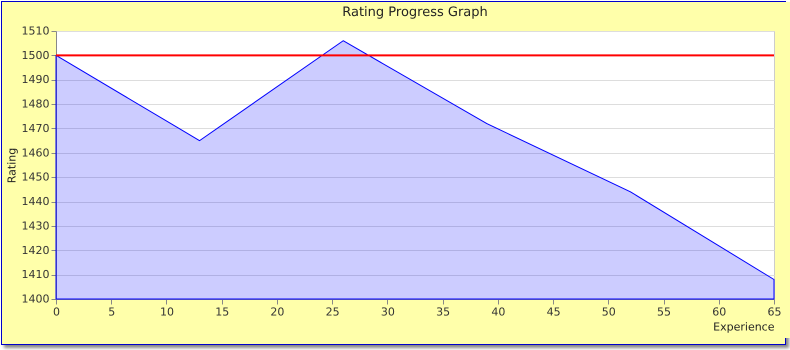 The height and width of the screenshot is (350, 790). I want to click on x-tick-label: 5, so click(112, 312).